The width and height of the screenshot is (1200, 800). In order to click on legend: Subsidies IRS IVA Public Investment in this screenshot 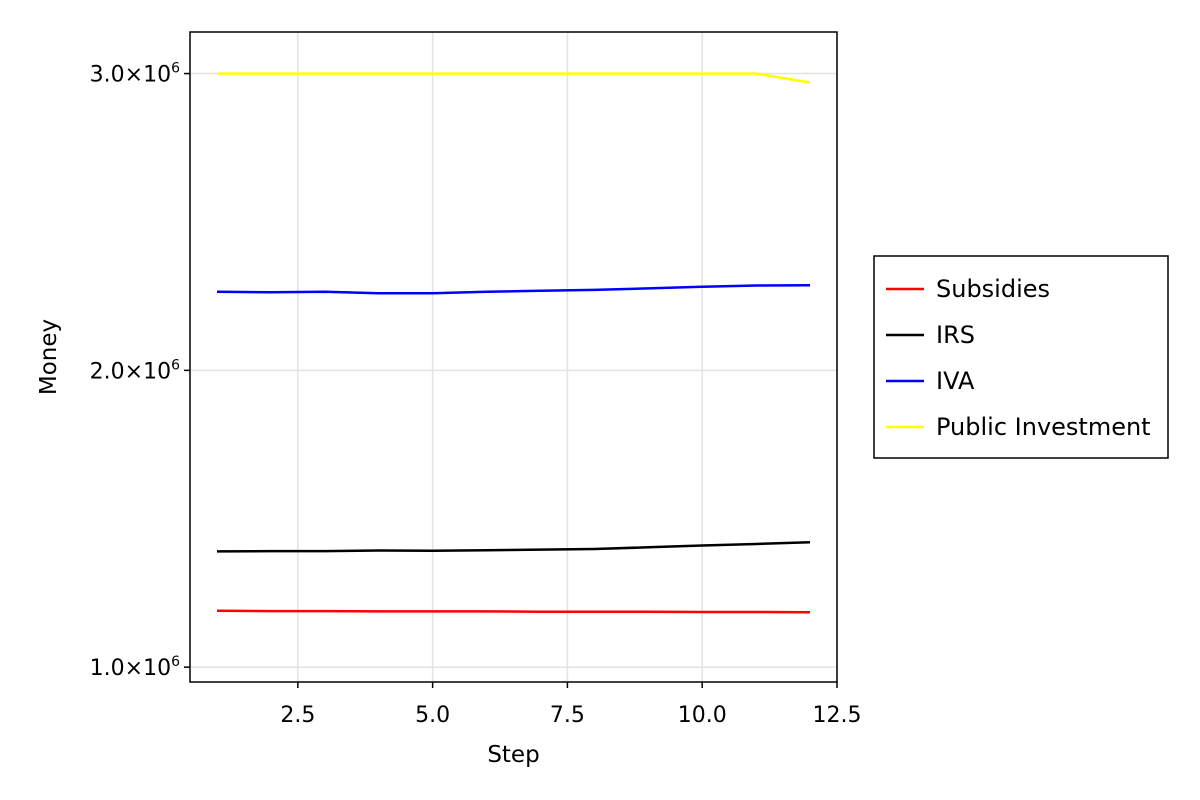, I will do `click(1021, 357)`.